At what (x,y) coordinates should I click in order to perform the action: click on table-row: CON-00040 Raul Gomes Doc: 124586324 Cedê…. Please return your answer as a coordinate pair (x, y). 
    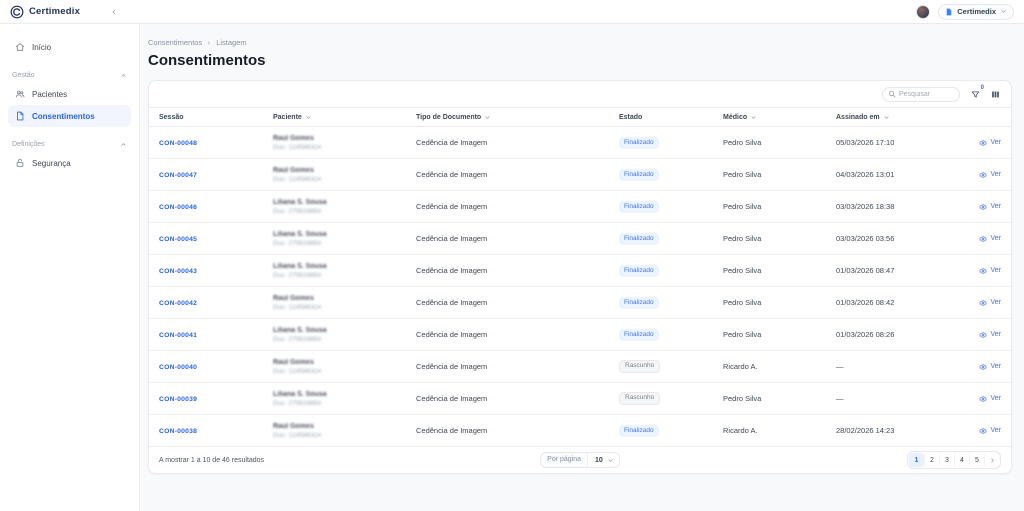
    Looking at the image, I should click on (580, 367).